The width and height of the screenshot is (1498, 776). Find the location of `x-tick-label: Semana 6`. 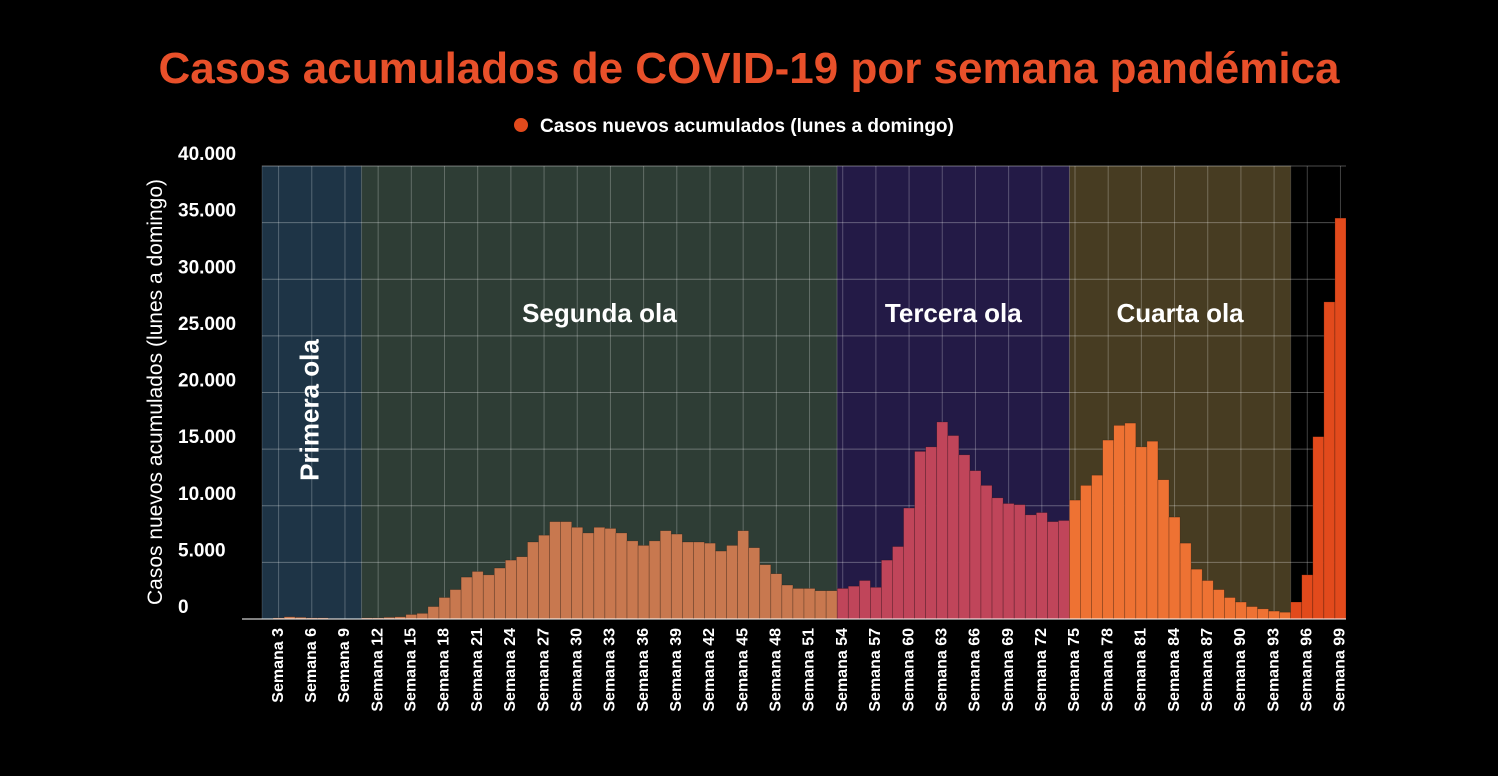

x-tick-label: Semana 6 is located at coordinates (311, 665).